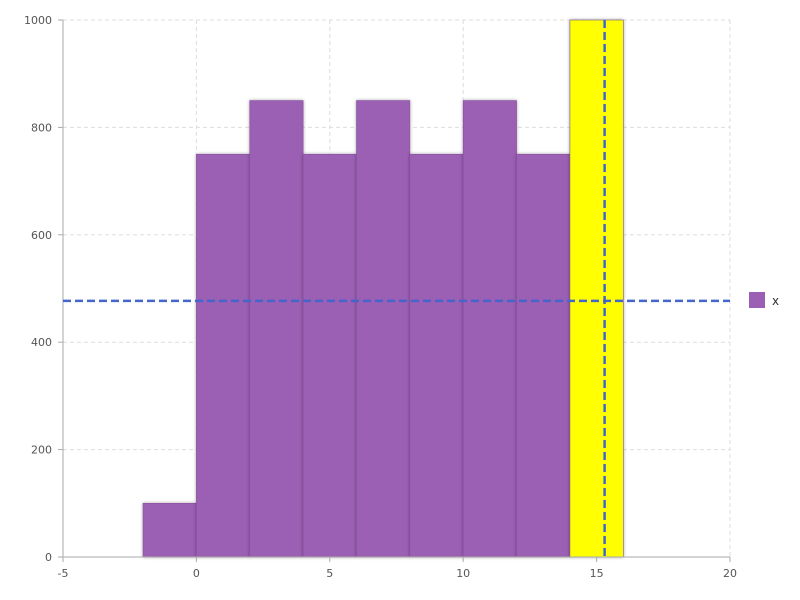  What do you see at coordinates (596, 288) in the screenshot?
I see `histogram-bar-highlighted` at bounding box center [596, 288].